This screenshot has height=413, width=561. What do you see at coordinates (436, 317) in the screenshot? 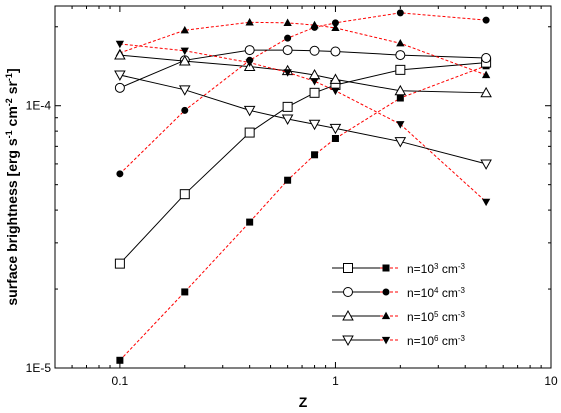
I see `legend-label: n=105 cm-3` at bounding box center [436, 317].